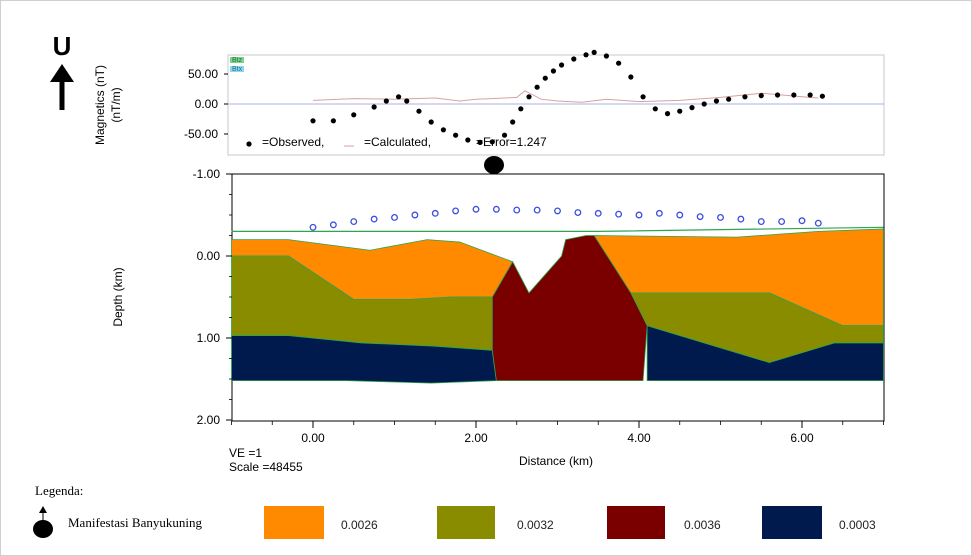 The image size is (972, 556). Describe the element at coordinates (557, 433) in the screenshot. I see `depth-x-ticks: 0.00 2.00 4.00 6.00` at that location.